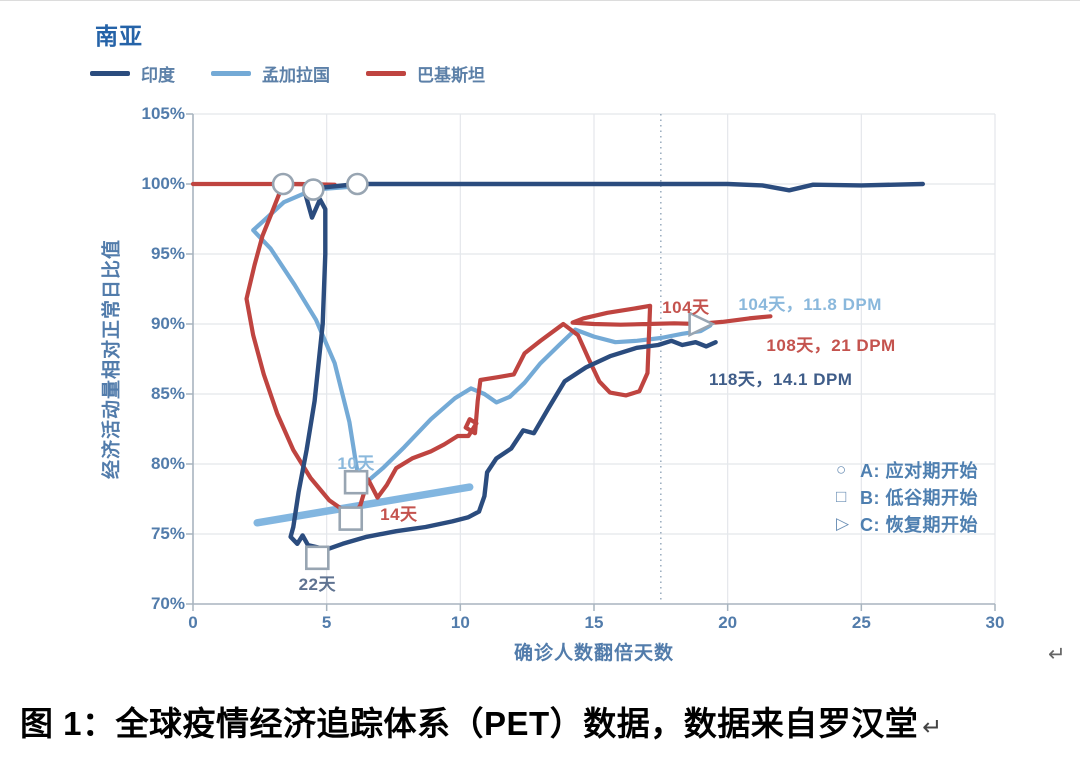 This screenshot has width=1080, height=778. I want to click on series-legend: 印度 孟加拉国 巴基斯坦, so click(287, 73).